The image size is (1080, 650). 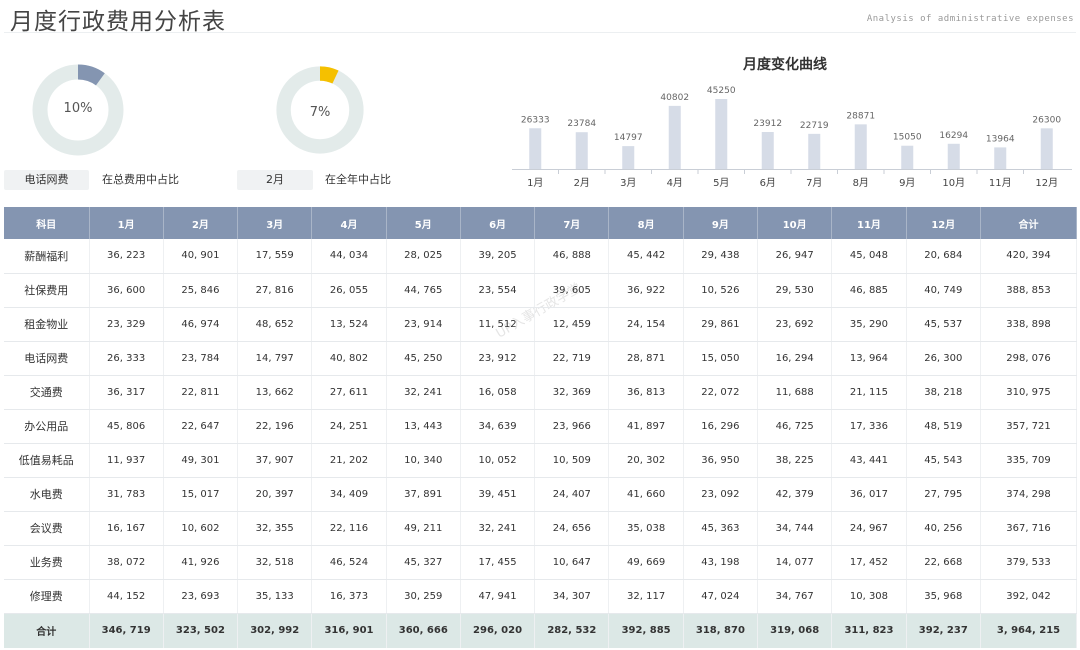 What do you see at coordinates (1046, 120) in the screenshot?
I see `bar-value-label: 26300` at bounding box center [1046, 120].